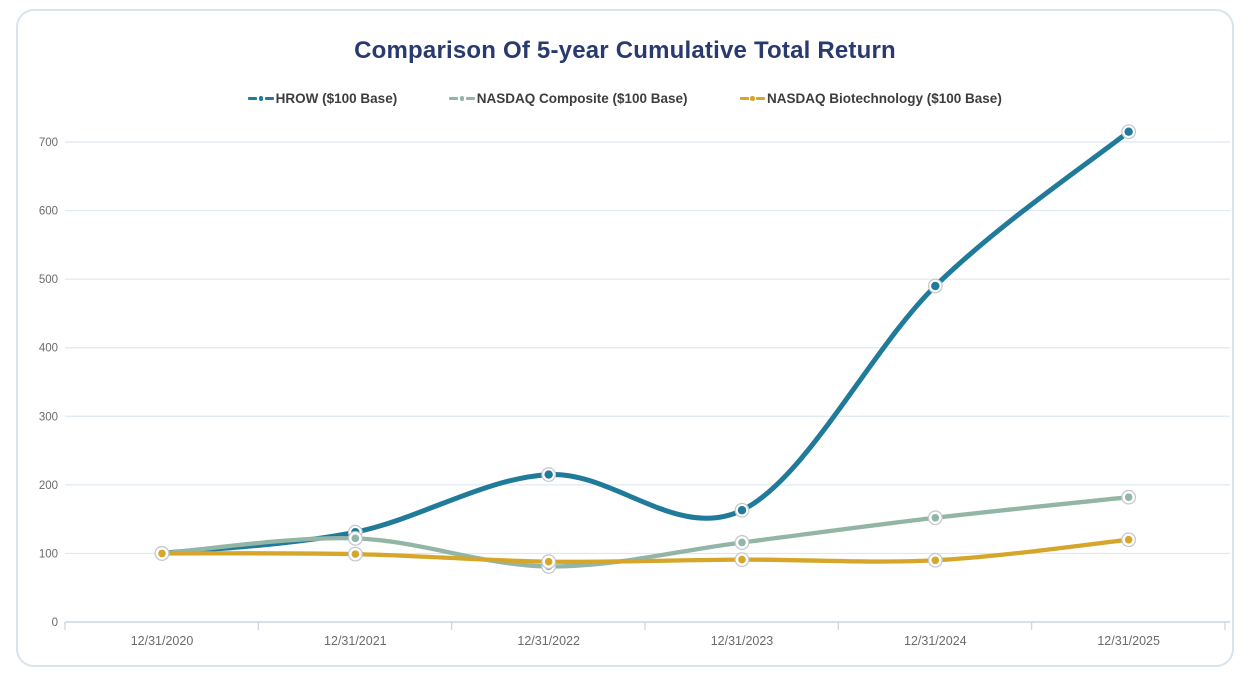 The height and width of the screenshot is (673, 1250). I want to click on y-tick-label: 700, so click(48, 143).